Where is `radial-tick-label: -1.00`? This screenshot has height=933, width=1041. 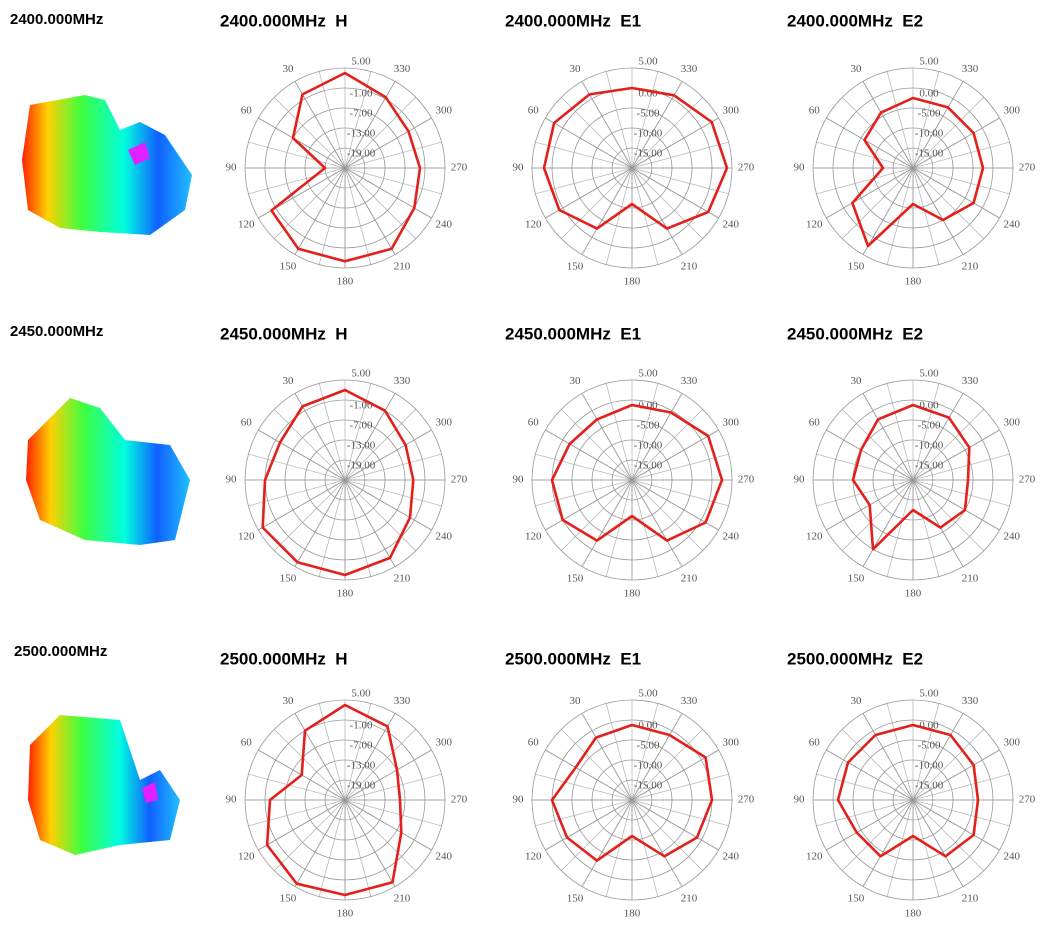
radial-tick-label: -1.00 is located at coordinates (361, 94).